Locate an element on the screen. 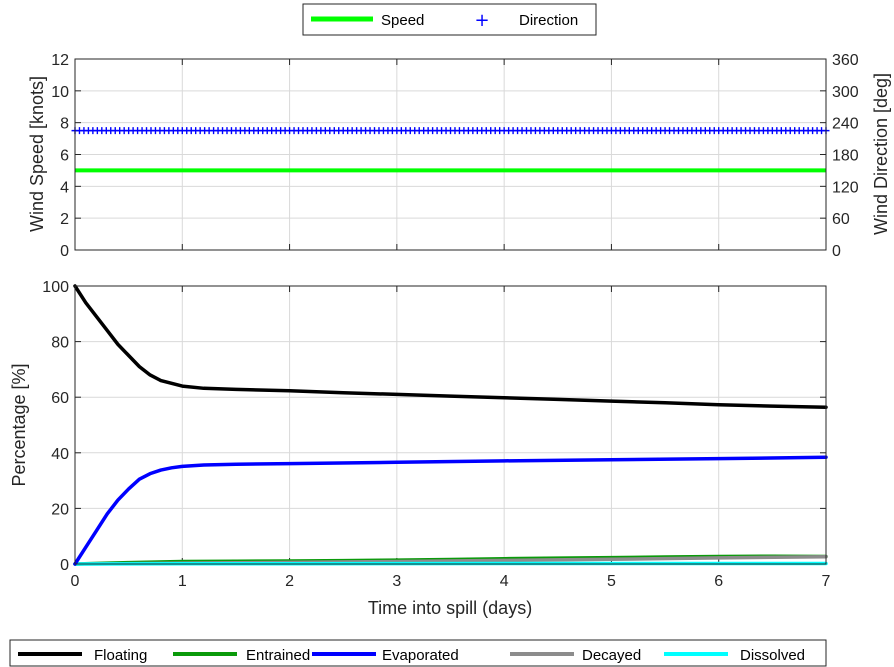 The height and width of the screenshot is (667, 894). wind-speed-tick-label: 0 is located at coordinates (64, 251).